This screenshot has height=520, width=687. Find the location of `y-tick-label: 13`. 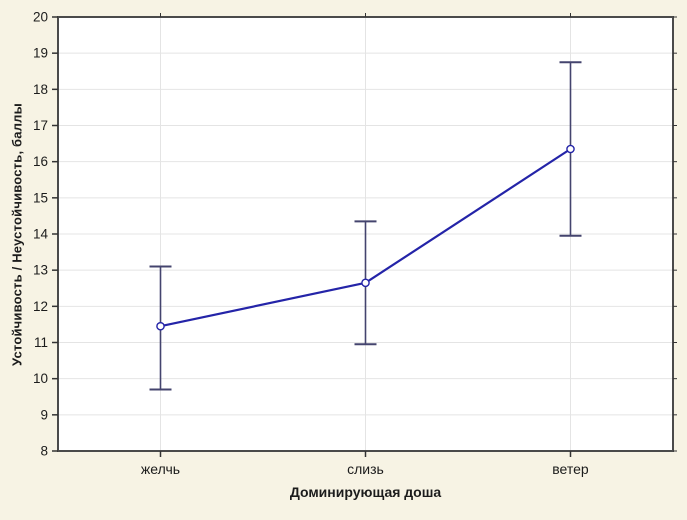

y-tick-label: 13 is located at coordinates (40, 270).